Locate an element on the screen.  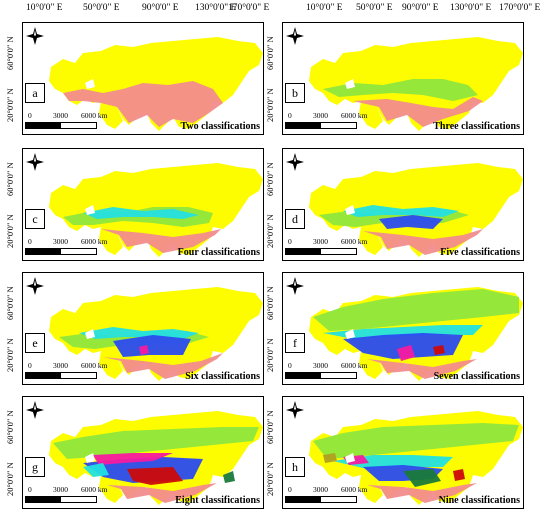
panel-title: Four classifications is located at coordinates (218, 252).